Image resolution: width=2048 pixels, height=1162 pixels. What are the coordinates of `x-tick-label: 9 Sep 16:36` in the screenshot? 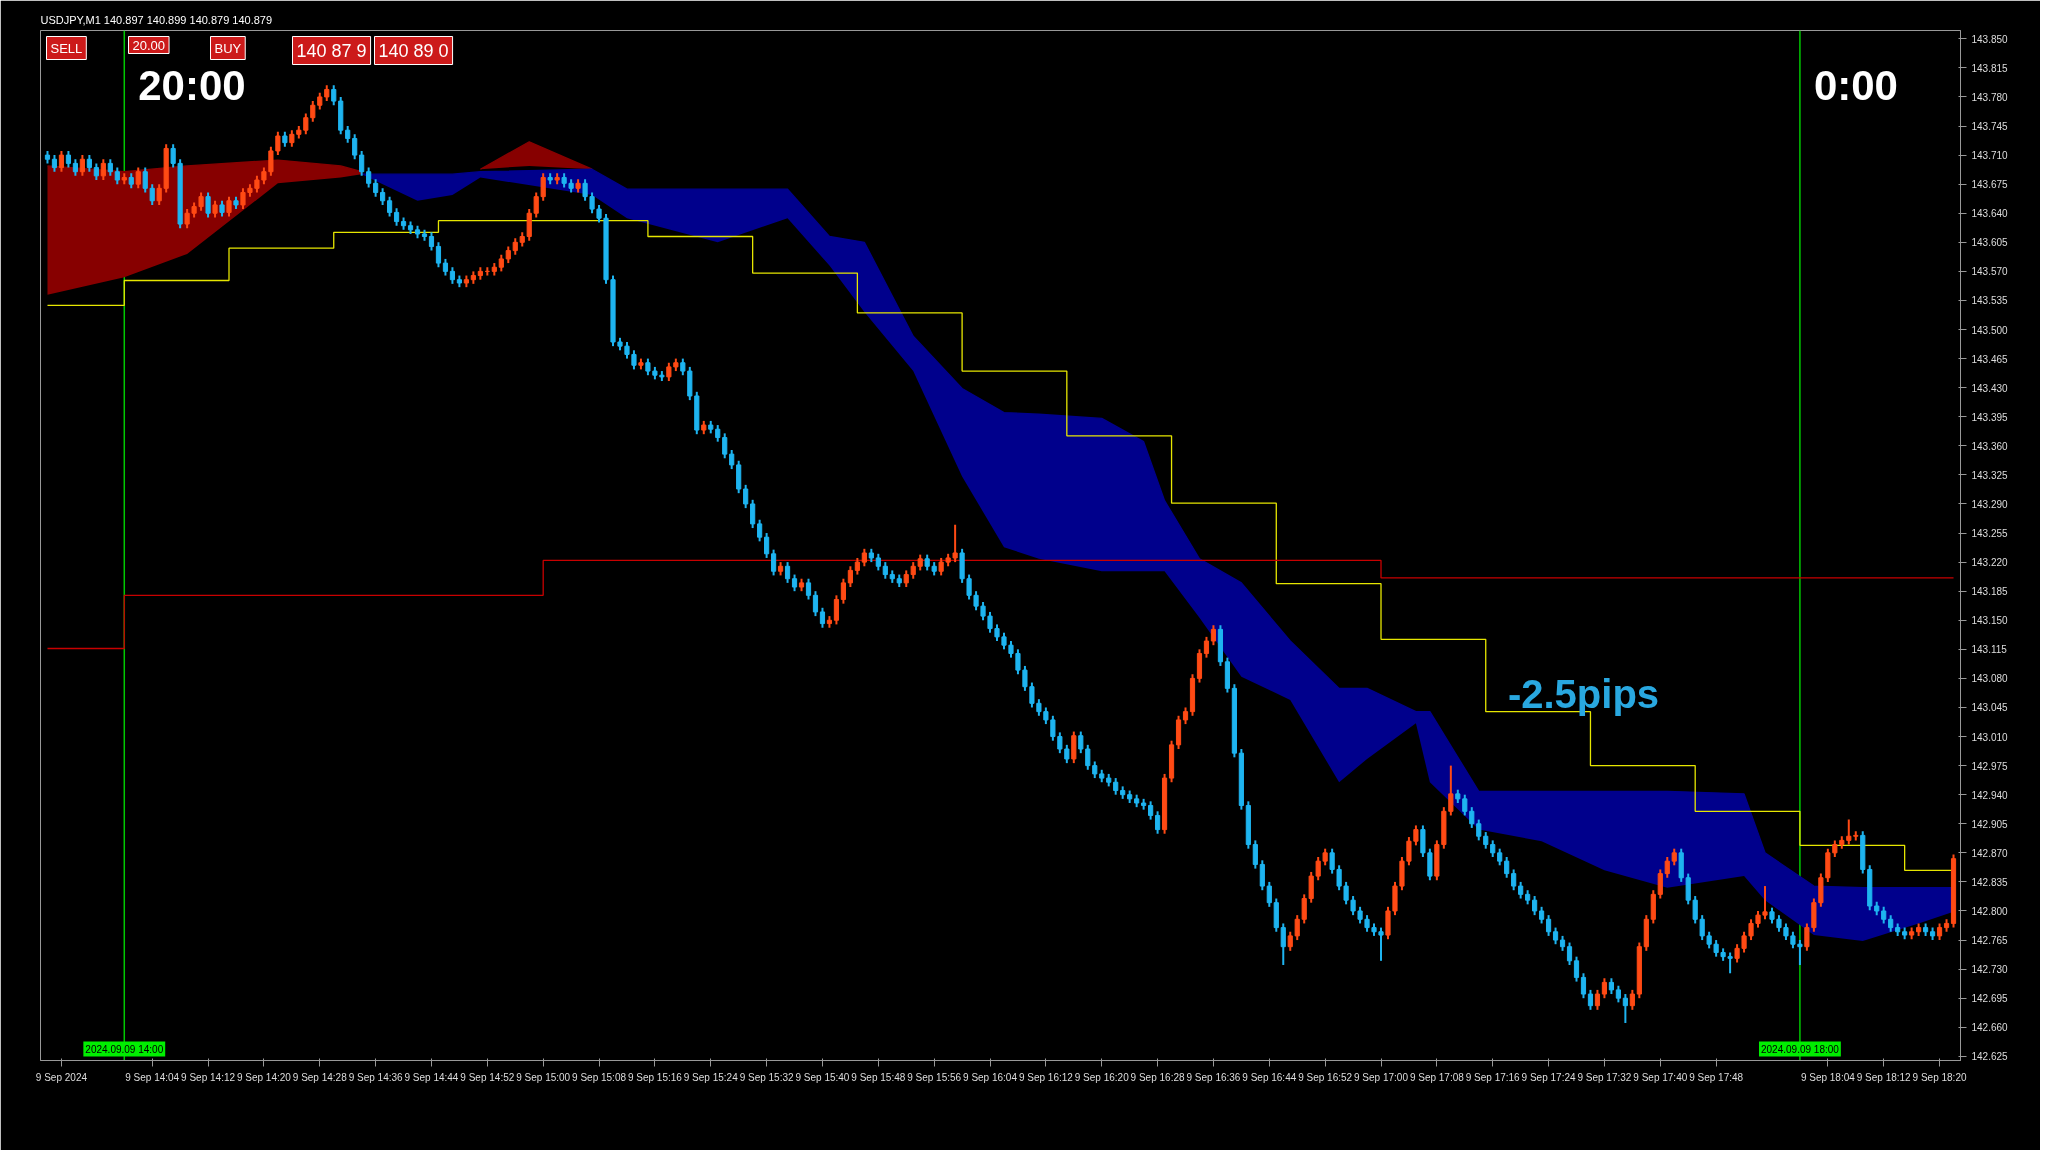 It's located at (1213, 1077).